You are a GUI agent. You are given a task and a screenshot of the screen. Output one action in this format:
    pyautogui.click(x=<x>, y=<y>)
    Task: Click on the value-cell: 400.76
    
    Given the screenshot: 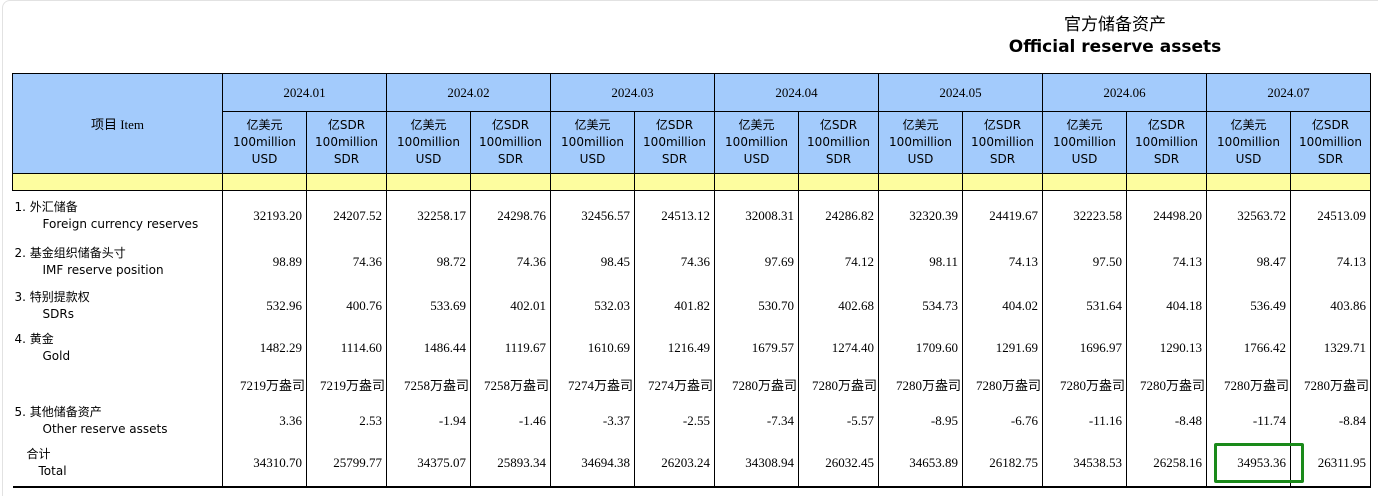 What is the action you would take?
    pyautogui.click(x=346, y=305)
    